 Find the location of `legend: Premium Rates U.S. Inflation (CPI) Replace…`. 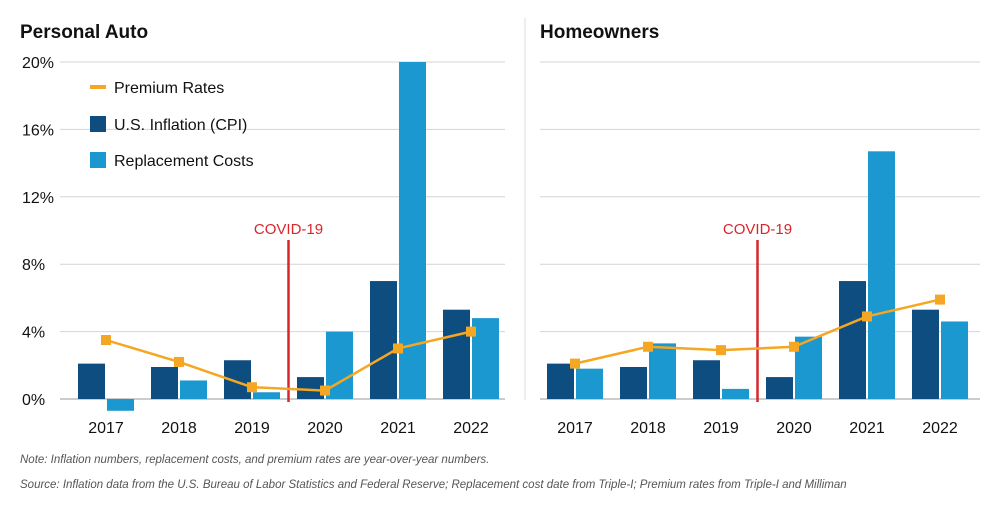

legend: Premium Rates U.S. Inflation (CPI) Replace… is located at coordinates (172, 125).